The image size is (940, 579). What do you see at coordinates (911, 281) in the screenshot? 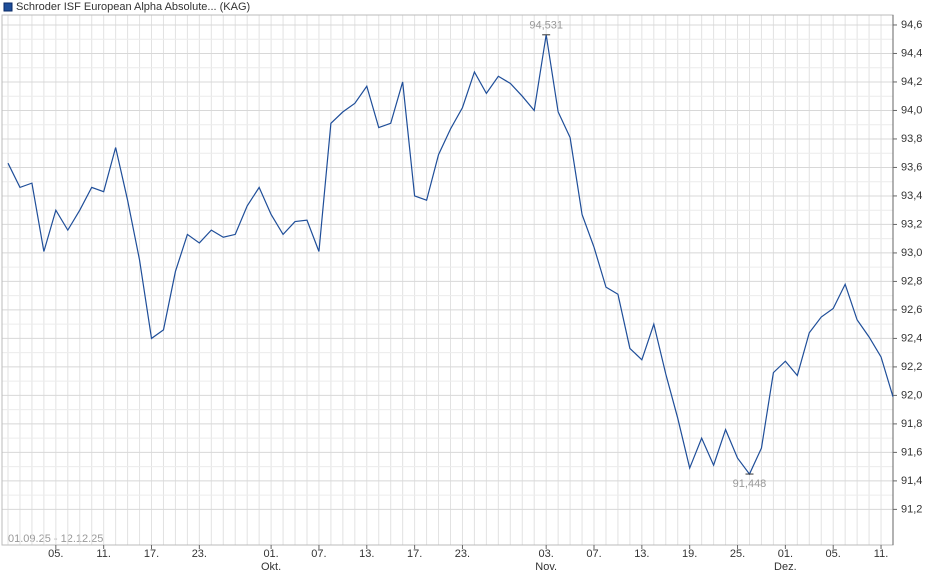
I see `y-tick-label: 92,8` at bounding box center [911, 281].